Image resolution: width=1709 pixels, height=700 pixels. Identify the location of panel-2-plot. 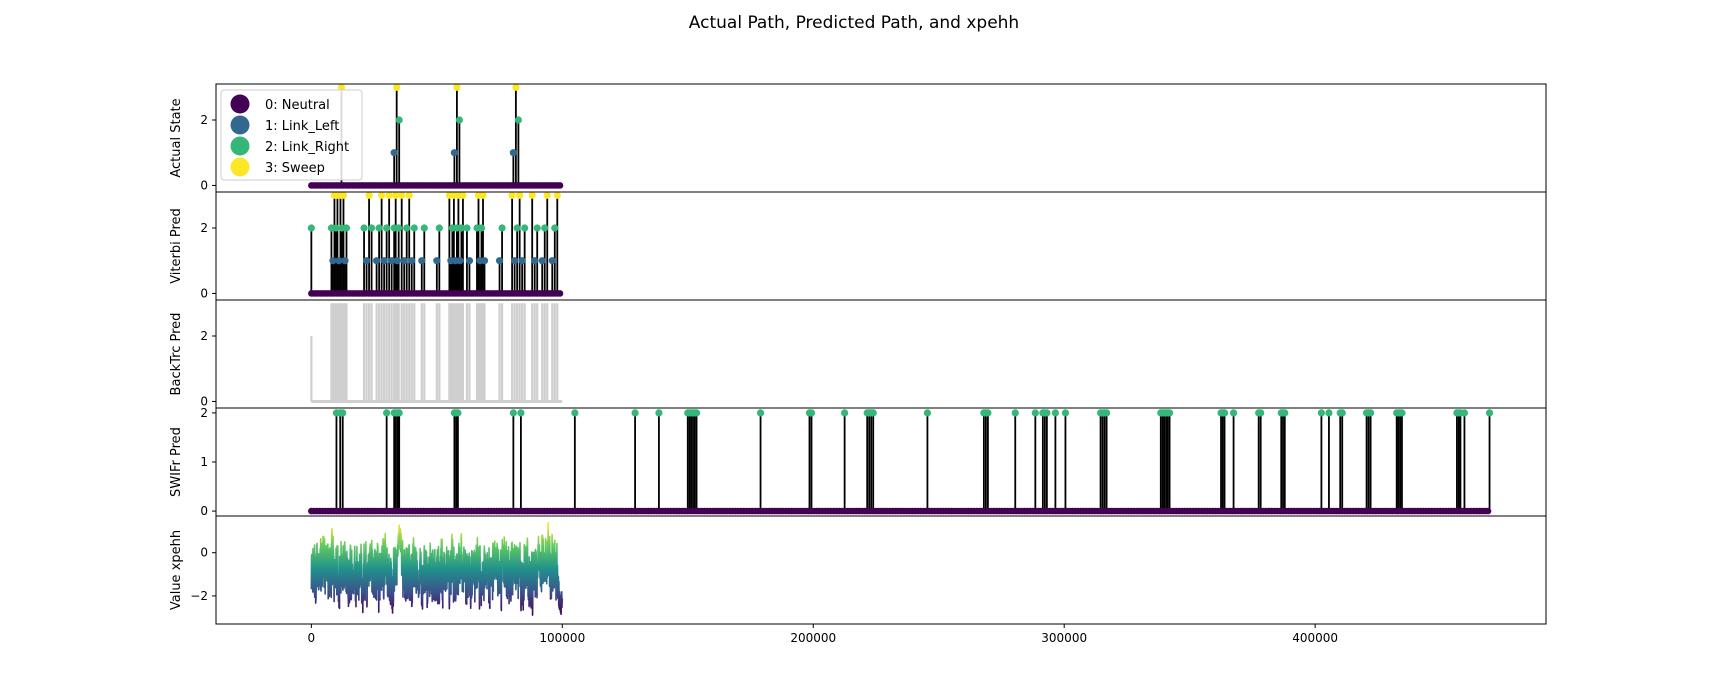
(436, 353).